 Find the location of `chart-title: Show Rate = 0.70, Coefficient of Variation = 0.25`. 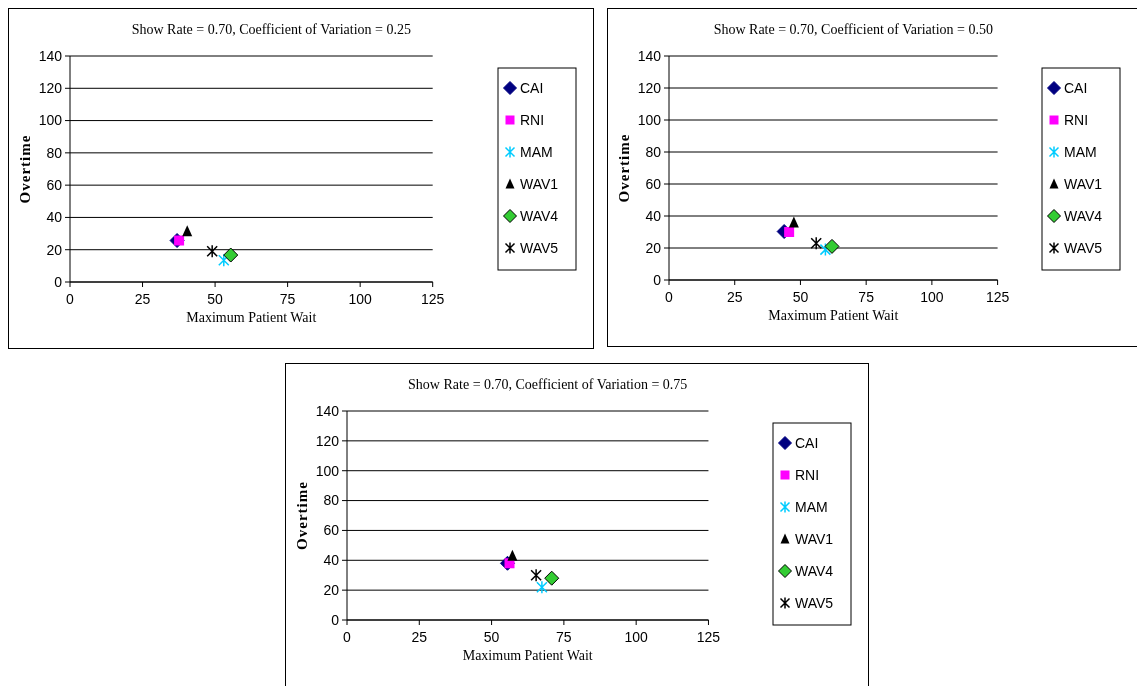

chart-title: Show Rate = 0.70, Coefficient of Variation = 0.25 is located at coordinates (271, 29).